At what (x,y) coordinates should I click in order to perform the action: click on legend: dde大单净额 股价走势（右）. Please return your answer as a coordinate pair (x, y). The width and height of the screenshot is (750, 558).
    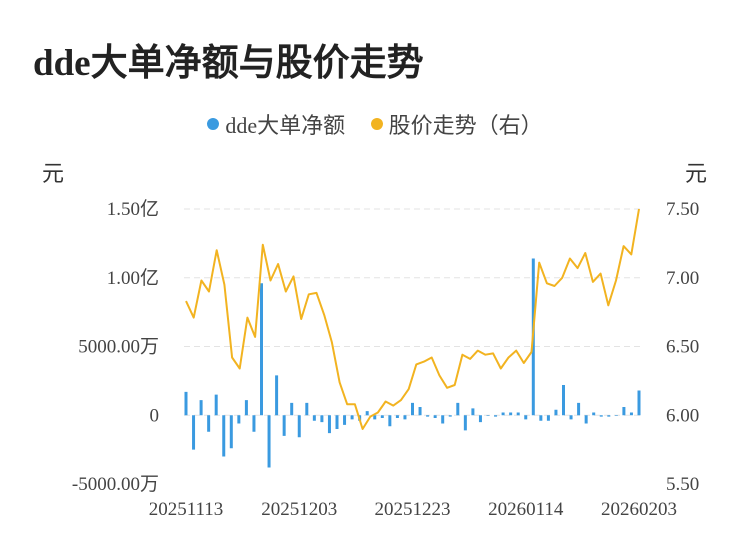
    Looking at the image, I should click on (375, 124).